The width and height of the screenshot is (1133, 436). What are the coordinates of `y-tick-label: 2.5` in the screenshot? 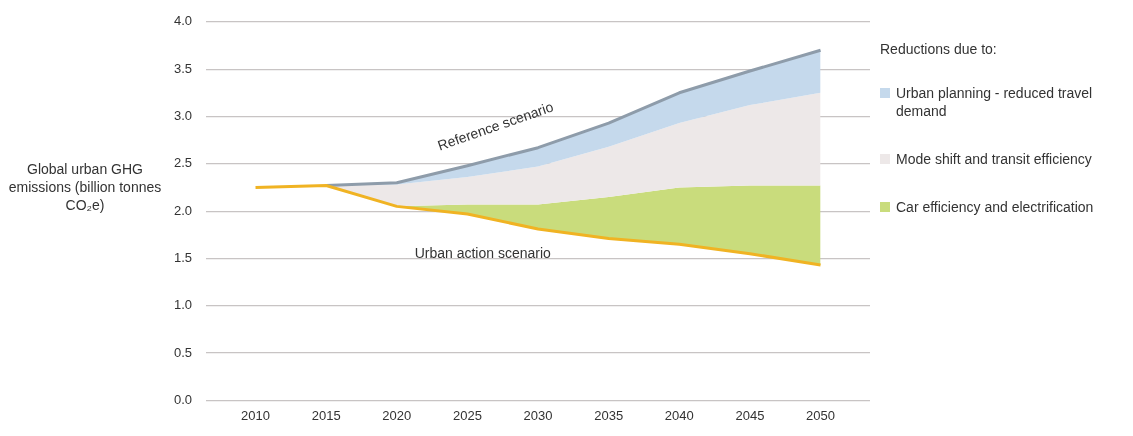 It's located at (183, 163).